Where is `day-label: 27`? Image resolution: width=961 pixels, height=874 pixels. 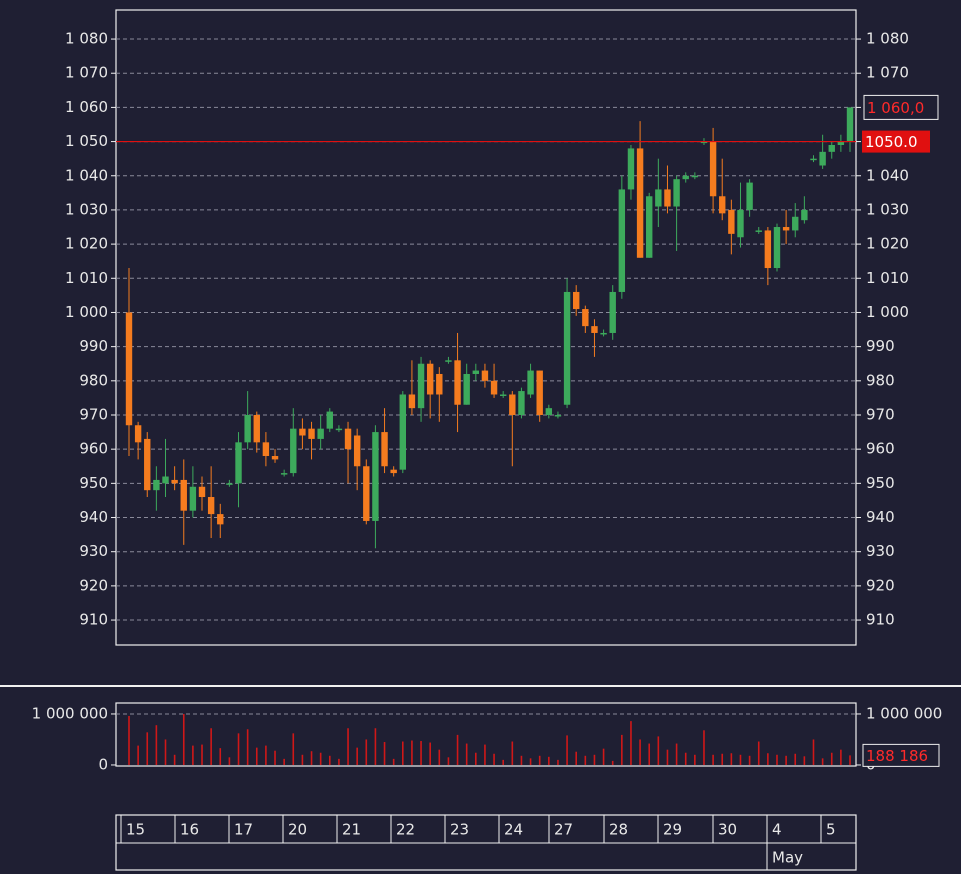 day-label: 27 is located at coordinates (563, 830).